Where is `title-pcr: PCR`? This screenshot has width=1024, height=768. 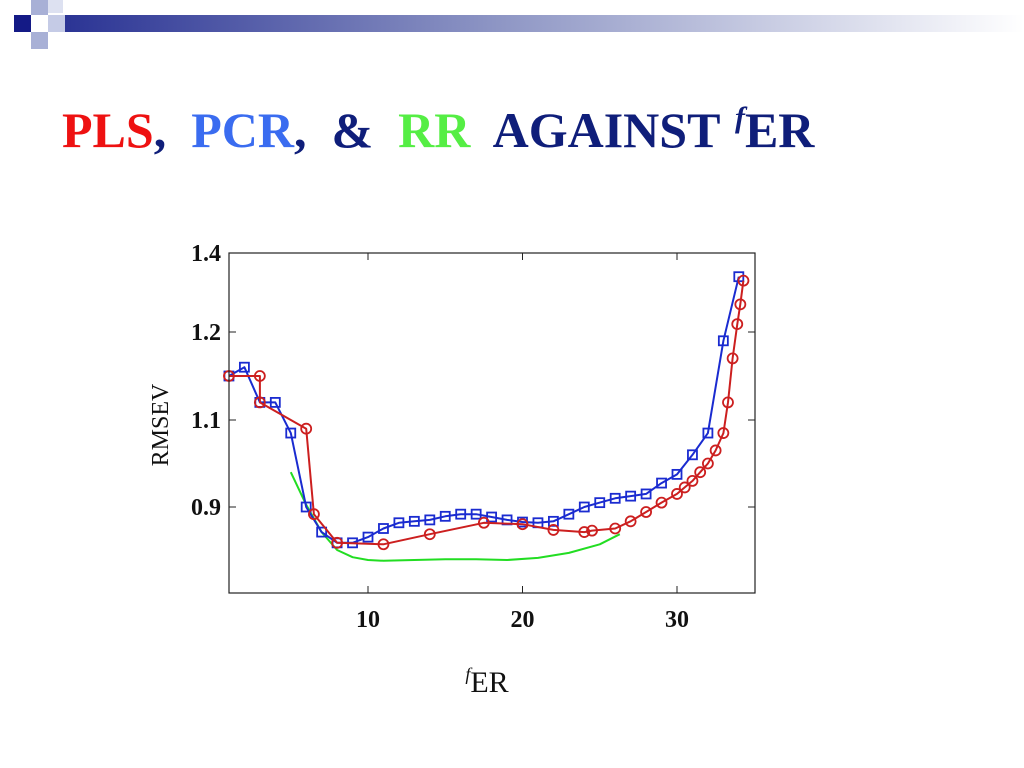 title-pcr: PCR is located at coordinates (242, 130).